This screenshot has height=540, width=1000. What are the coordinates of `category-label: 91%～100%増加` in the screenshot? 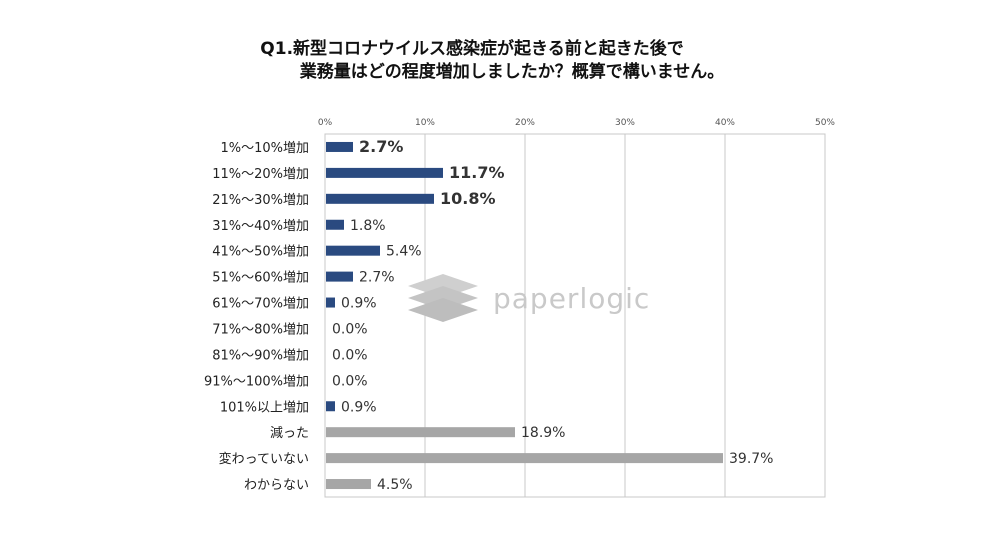 It's located at (256, 381).